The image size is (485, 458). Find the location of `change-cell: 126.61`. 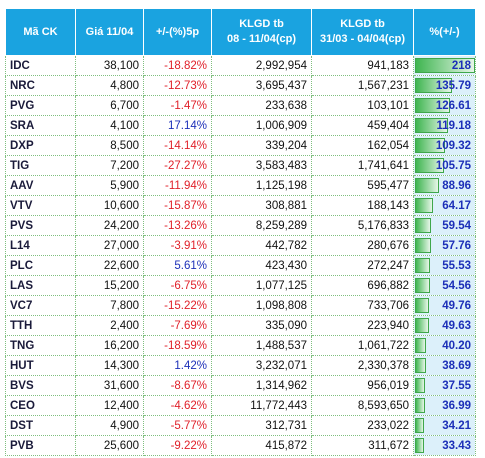

change-cell: 126.61 is located at coordinates (444, 105).